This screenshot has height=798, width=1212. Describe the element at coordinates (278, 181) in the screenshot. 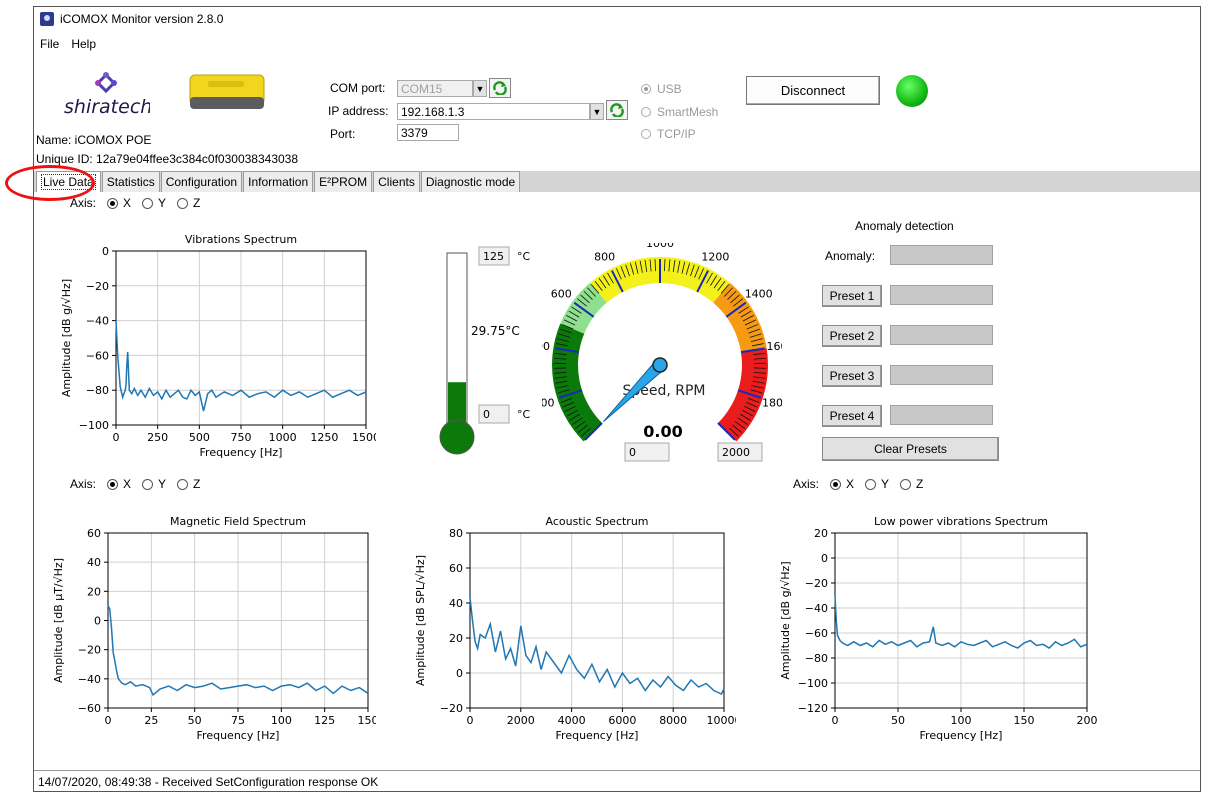

I see `tab-information: Information` at that location.